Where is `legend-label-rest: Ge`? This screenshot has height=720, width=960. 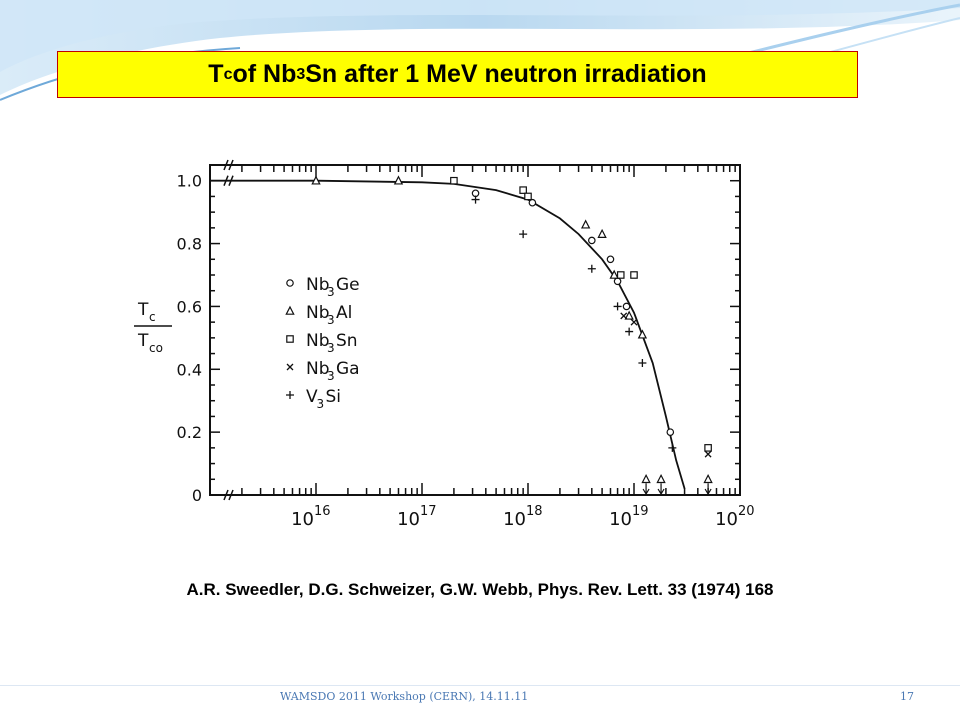 legend-label-rest: Ge is located at coordinates (348, 285).